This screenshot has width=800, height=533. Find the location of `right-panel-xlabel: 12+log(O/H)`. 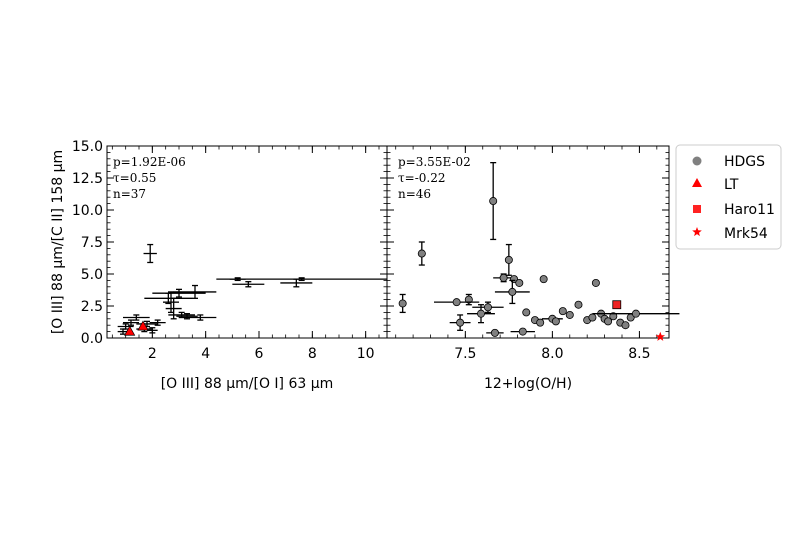

right-panel-xlabel: 12+log(O/H) is located at coordinates (528, 384).